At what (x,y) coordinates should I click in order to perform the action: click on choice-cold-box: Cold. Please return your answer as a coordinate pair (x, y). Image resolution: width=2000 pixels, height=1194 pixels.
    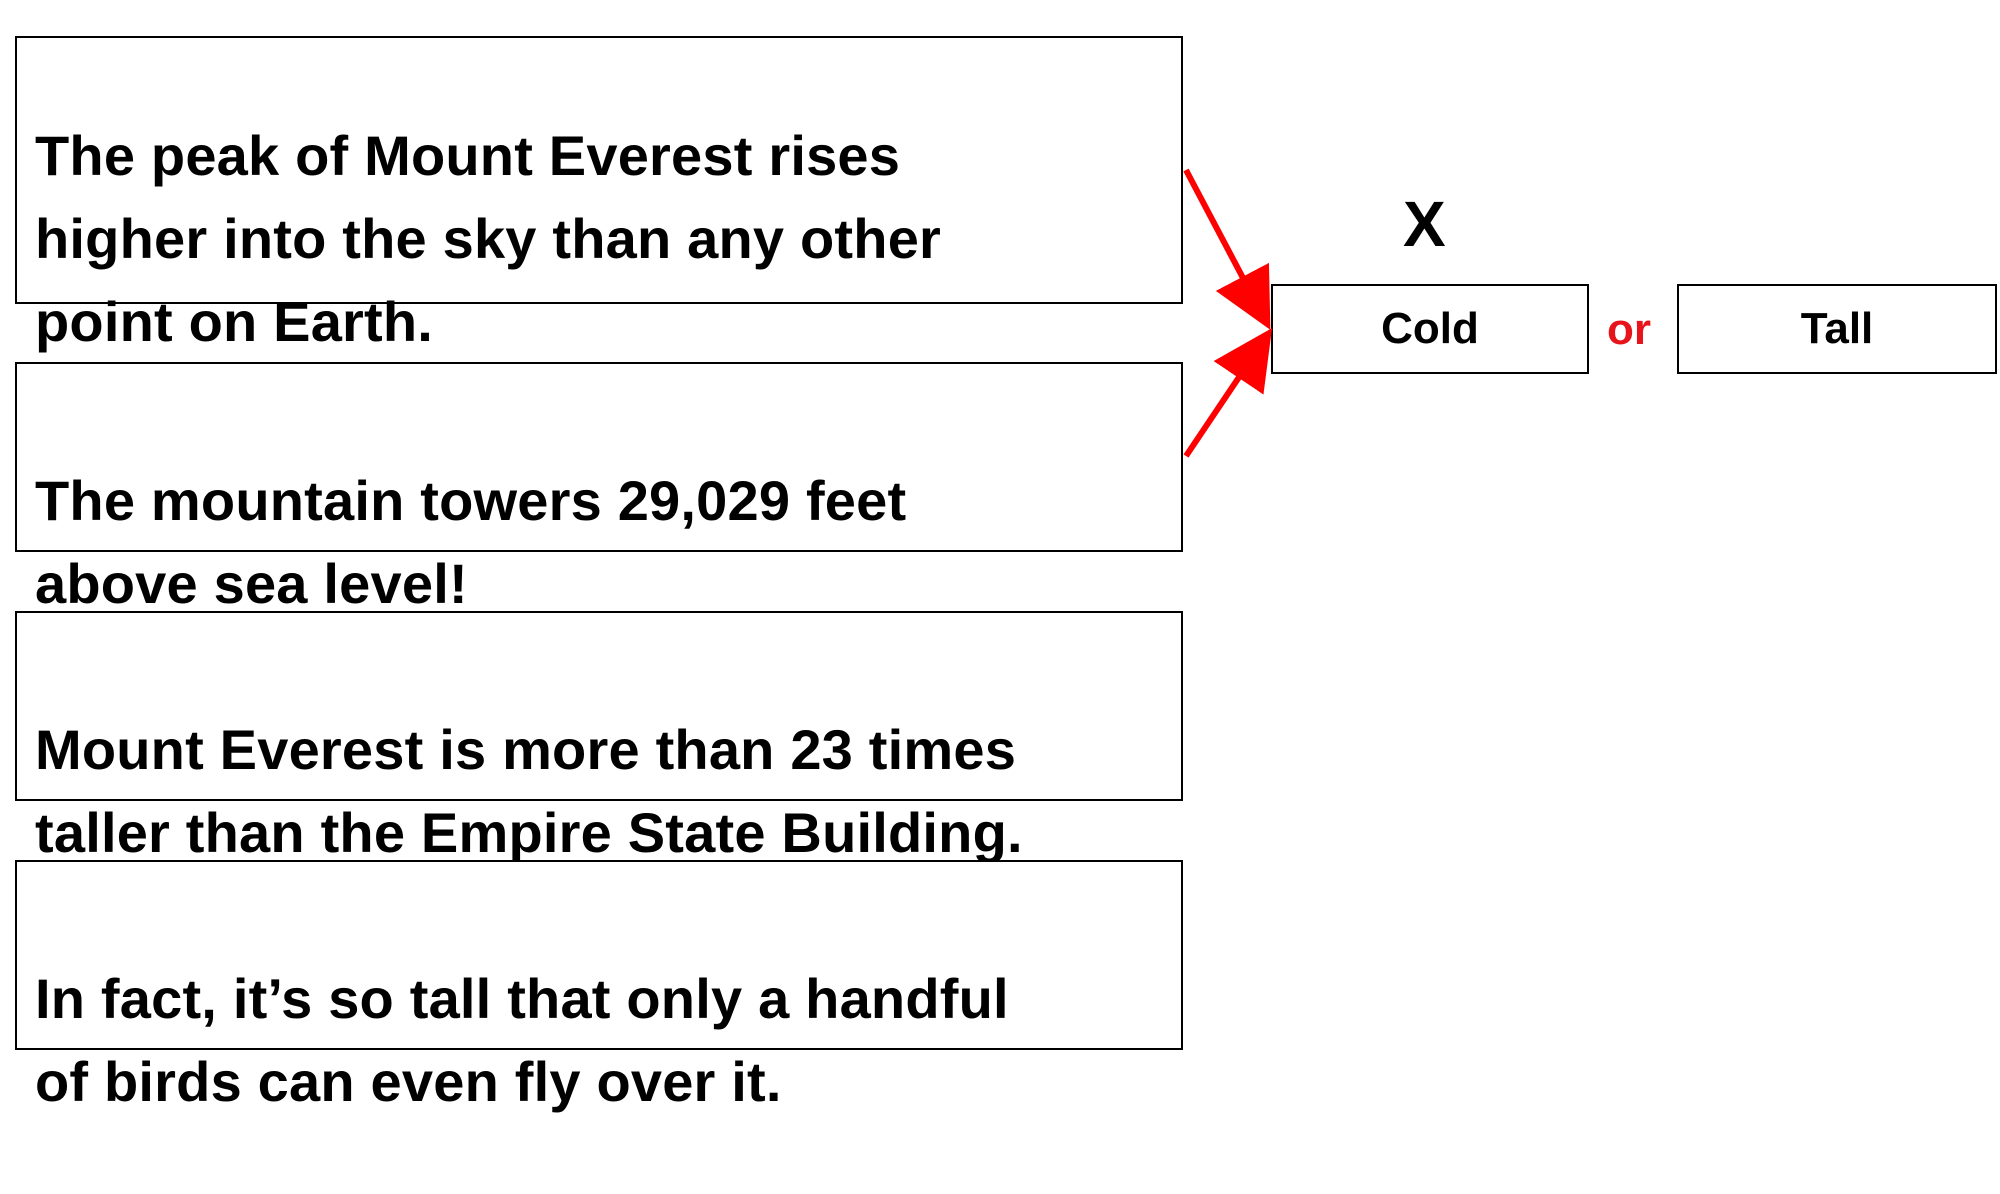
    Looking at the image, I should click on (1430, 329).